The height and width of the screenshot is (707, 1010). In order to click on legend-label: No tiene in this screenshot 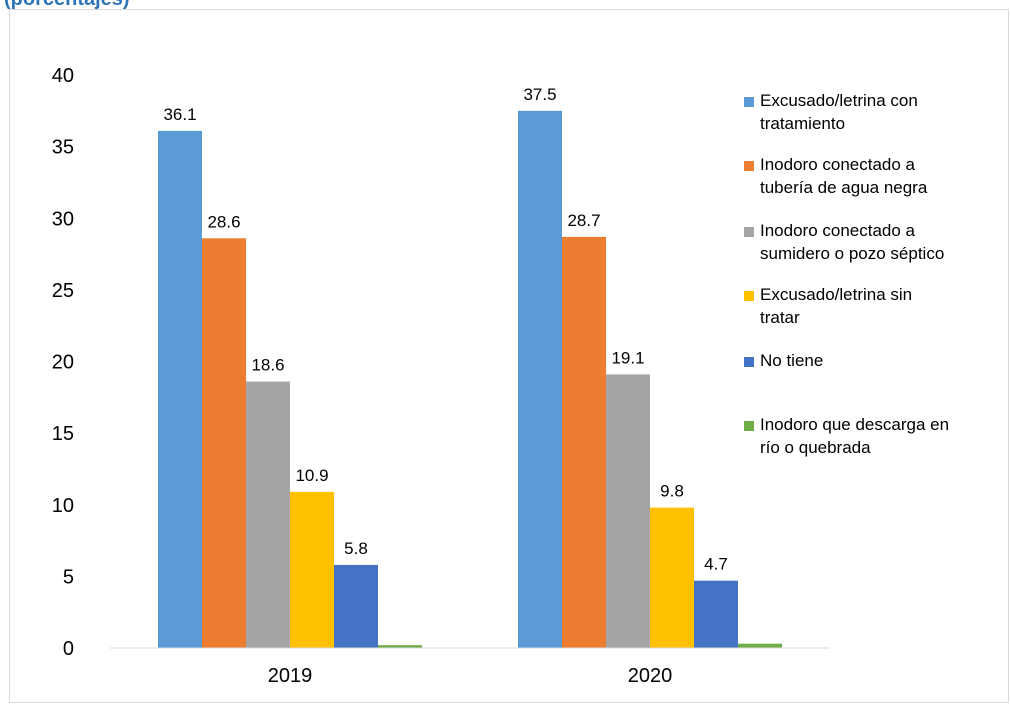, I will do `click(791, 360)`.